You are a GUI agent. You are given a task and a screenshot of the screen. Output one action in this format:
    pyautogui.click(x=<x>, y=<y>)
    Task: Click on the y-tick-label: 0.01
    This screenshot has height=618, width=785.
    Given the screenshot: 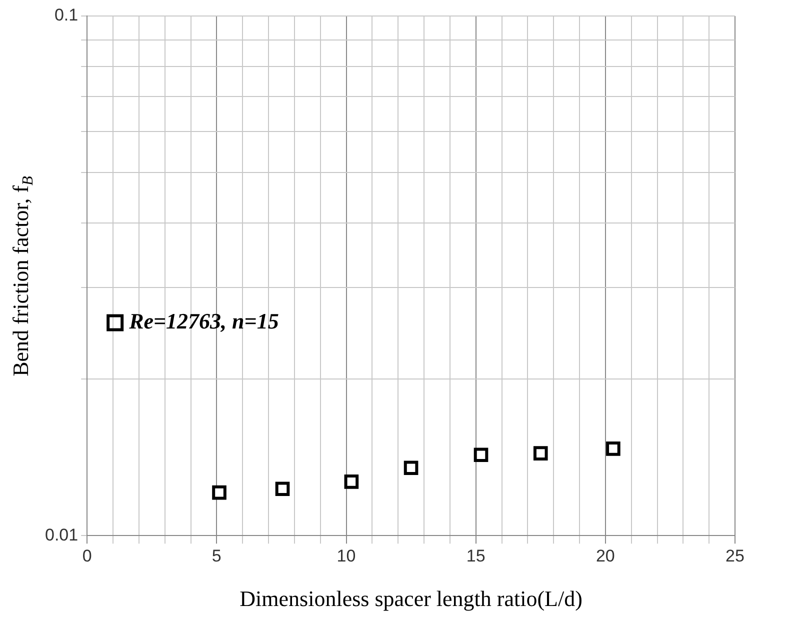 What is the action you would take?
    pyautogui.click(x=61, y=534)
    